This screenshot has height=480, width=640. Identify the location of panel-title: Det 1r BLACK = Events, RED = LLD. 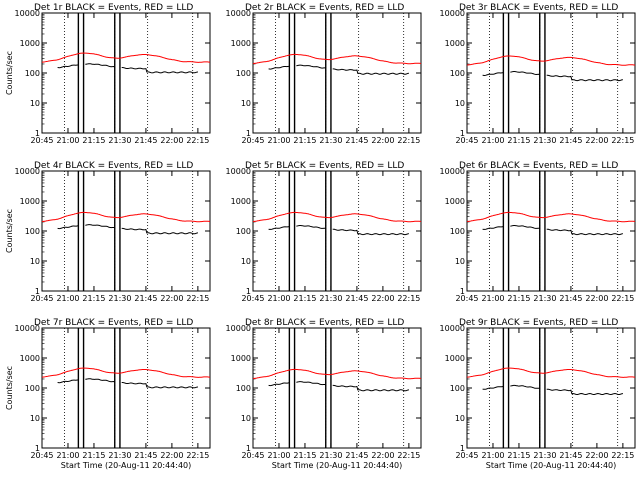
(113, 8).